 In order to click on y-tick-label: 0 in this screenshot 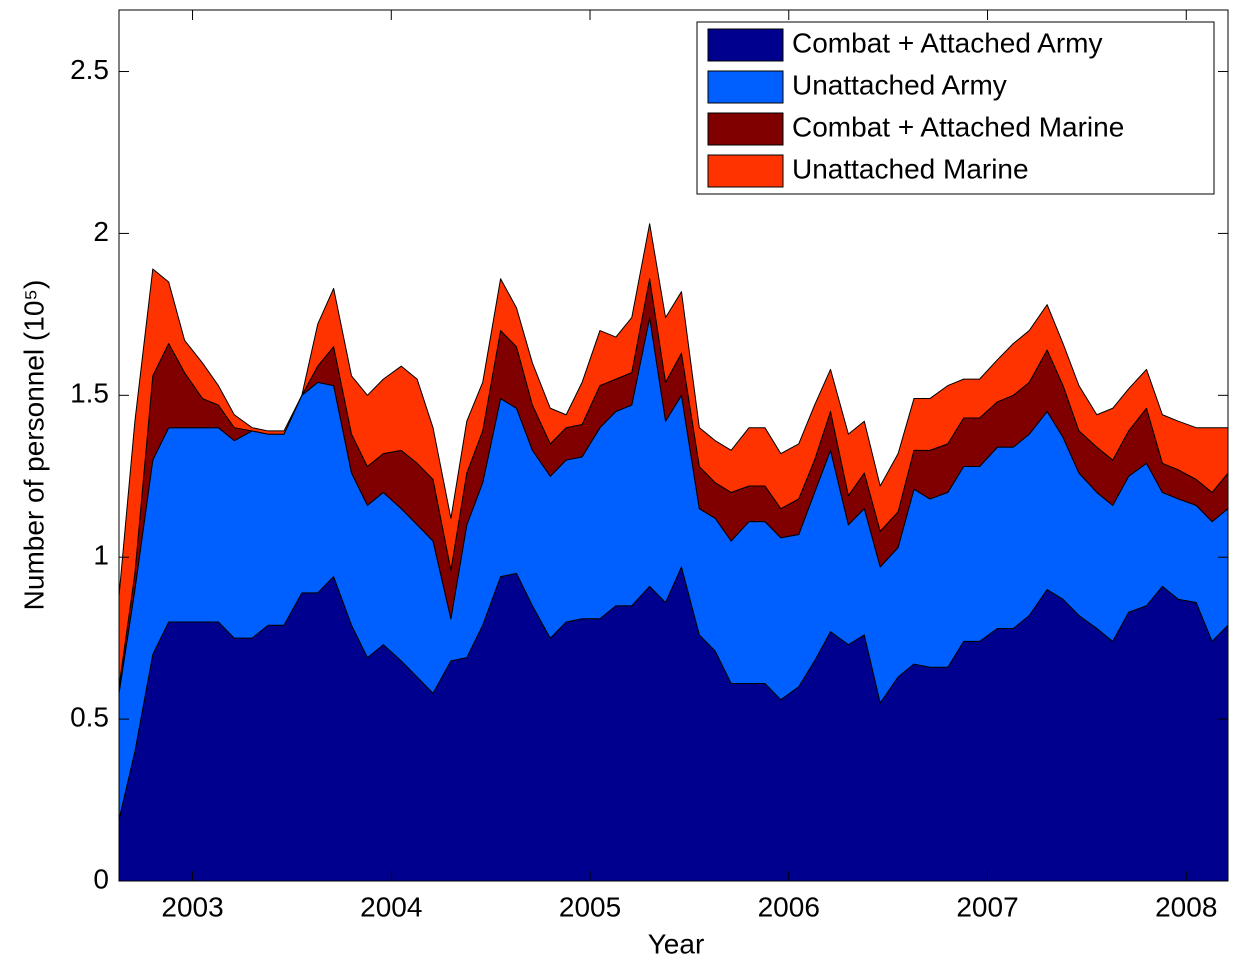, I will do `click(101, 878)`.